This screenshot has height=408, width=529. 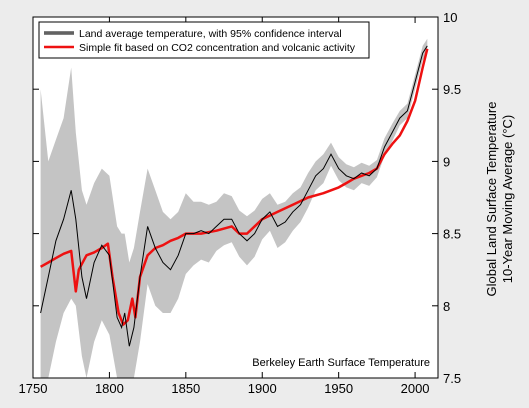 I want to click on x-tick-label: 1850, so click(x=185, y=388).